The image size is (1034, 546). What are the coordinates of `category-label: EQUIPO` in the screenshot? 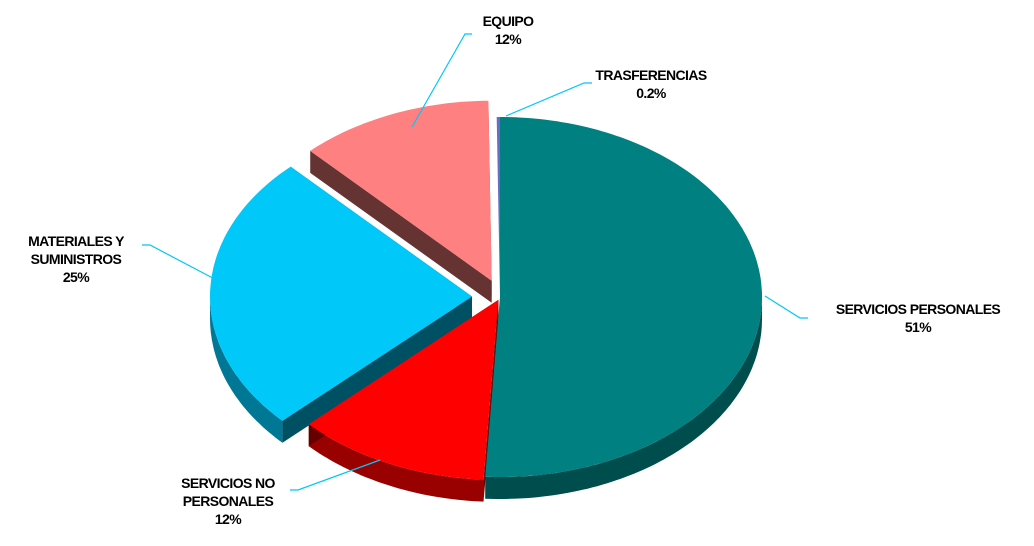 It's located at (508, 21).